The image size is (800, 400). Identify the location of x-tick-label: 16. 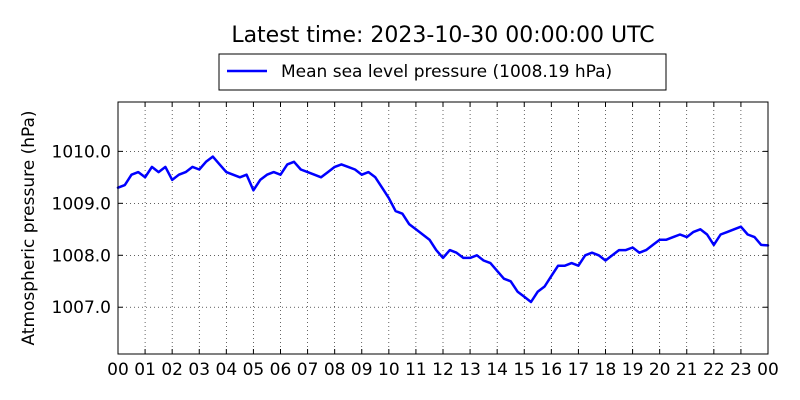
(552, 370).